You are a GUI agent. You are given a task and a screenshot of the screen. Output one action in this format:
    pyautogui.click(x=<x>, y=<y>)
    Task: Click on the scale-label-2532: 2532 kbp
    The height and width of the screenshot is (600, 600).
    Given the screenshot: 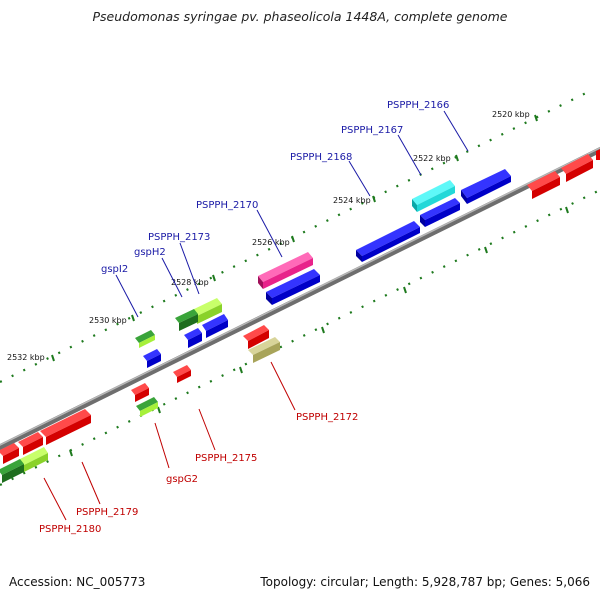 What is the action you would take?
    pyautogui.click(x=26, y=357)
    